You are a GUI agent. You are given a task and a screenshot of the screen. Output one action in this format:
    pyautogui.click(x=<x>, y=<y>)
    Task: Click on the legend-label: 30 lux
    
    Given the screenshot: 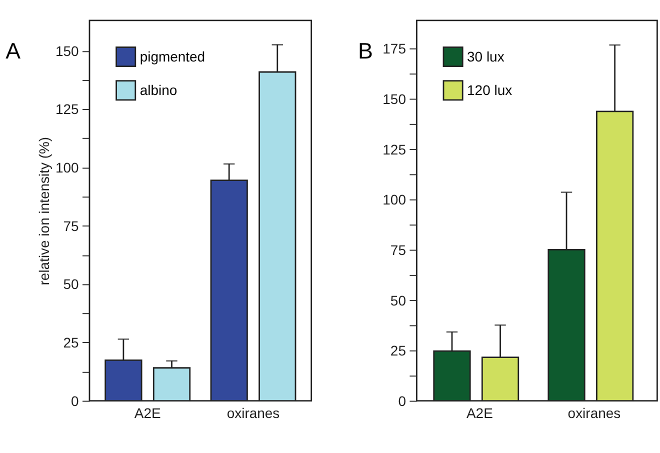 What is the action you would take?
    pyautogui.click(x=485, y=56)
    